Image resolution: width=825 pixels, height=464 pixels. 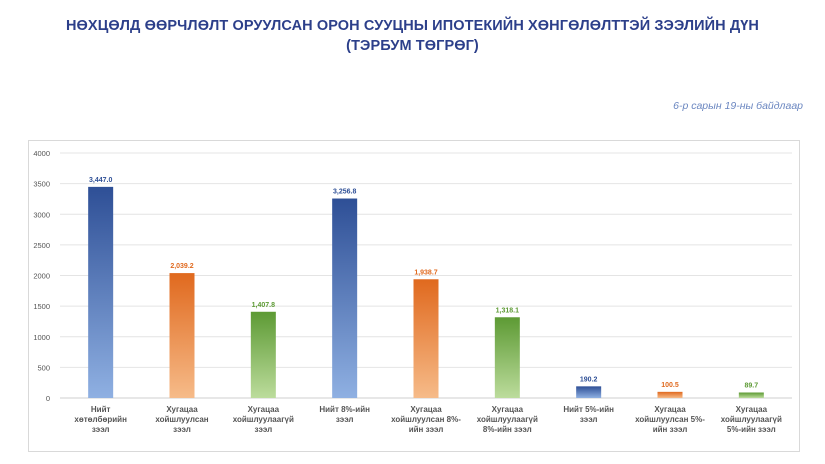 I want to click on category-label: Хугацаа хойшлуулсан зээл, so click(x=181, y=419).